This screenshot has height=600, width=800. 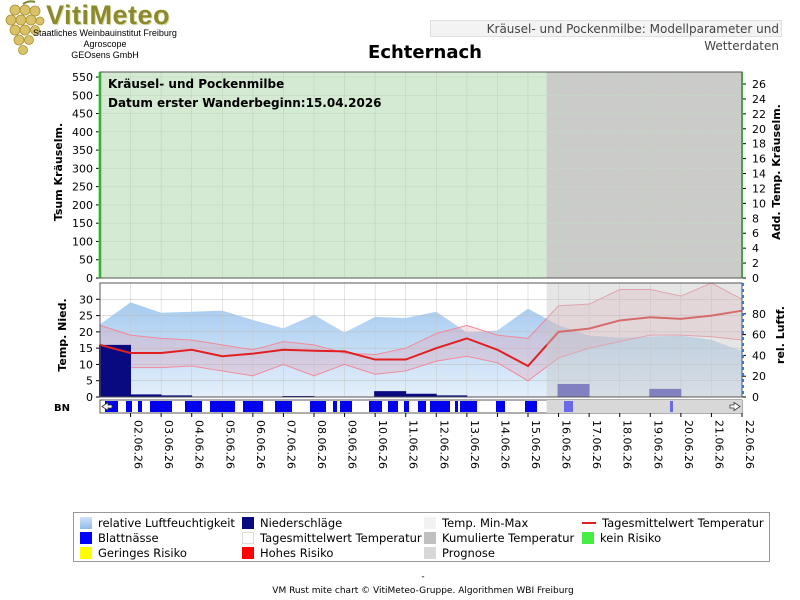 What do you see at coordinates (382, 444) in the screenshot?
I see `x-tick-label: 10.06.26` at bounding box center [382, 444].